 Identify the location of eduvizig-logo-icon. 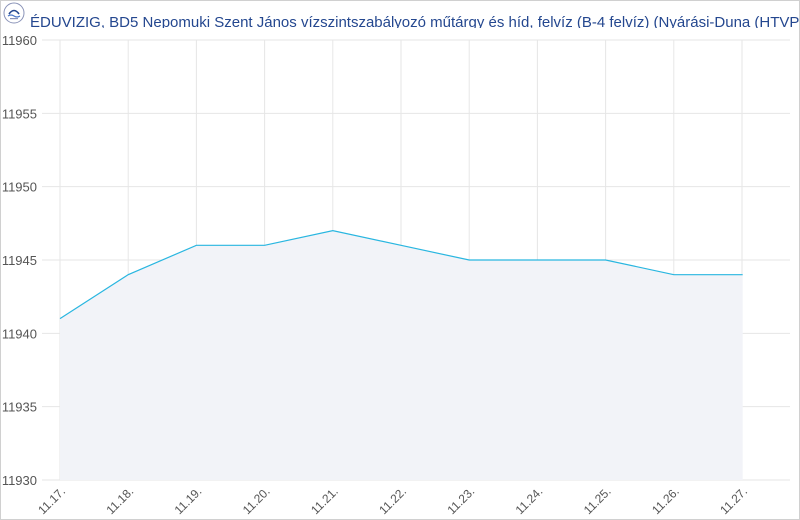
(14, 13).